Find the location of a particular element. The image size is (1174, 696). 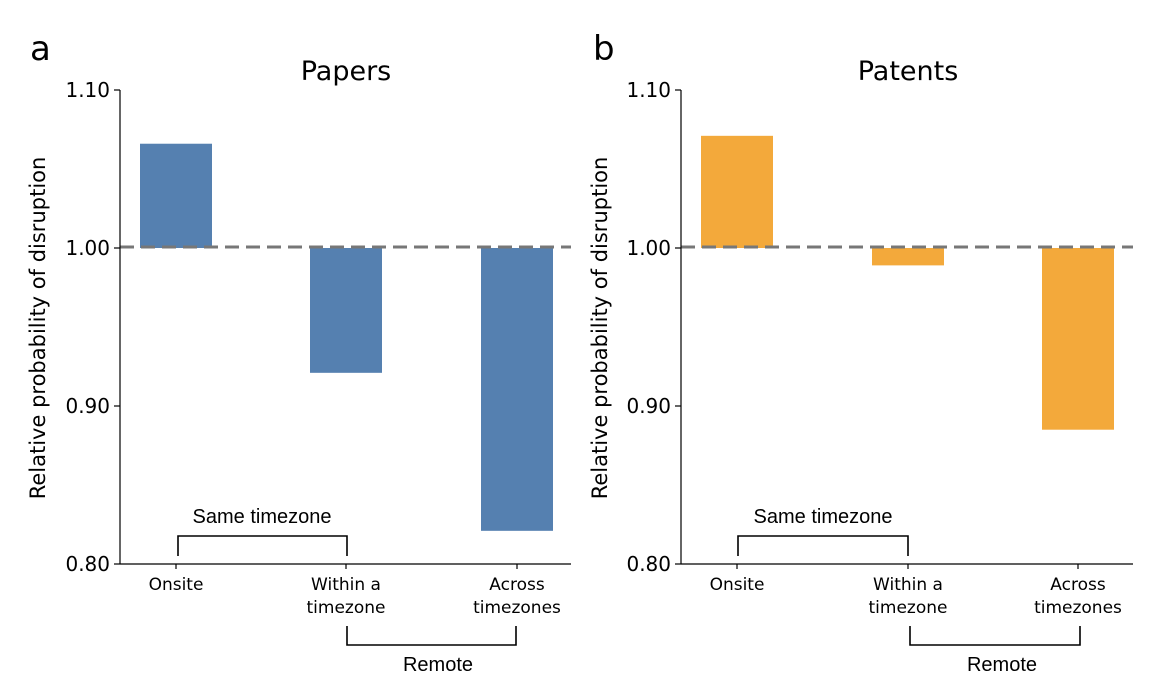

panel-label: a is located at coordinates (40, 49).